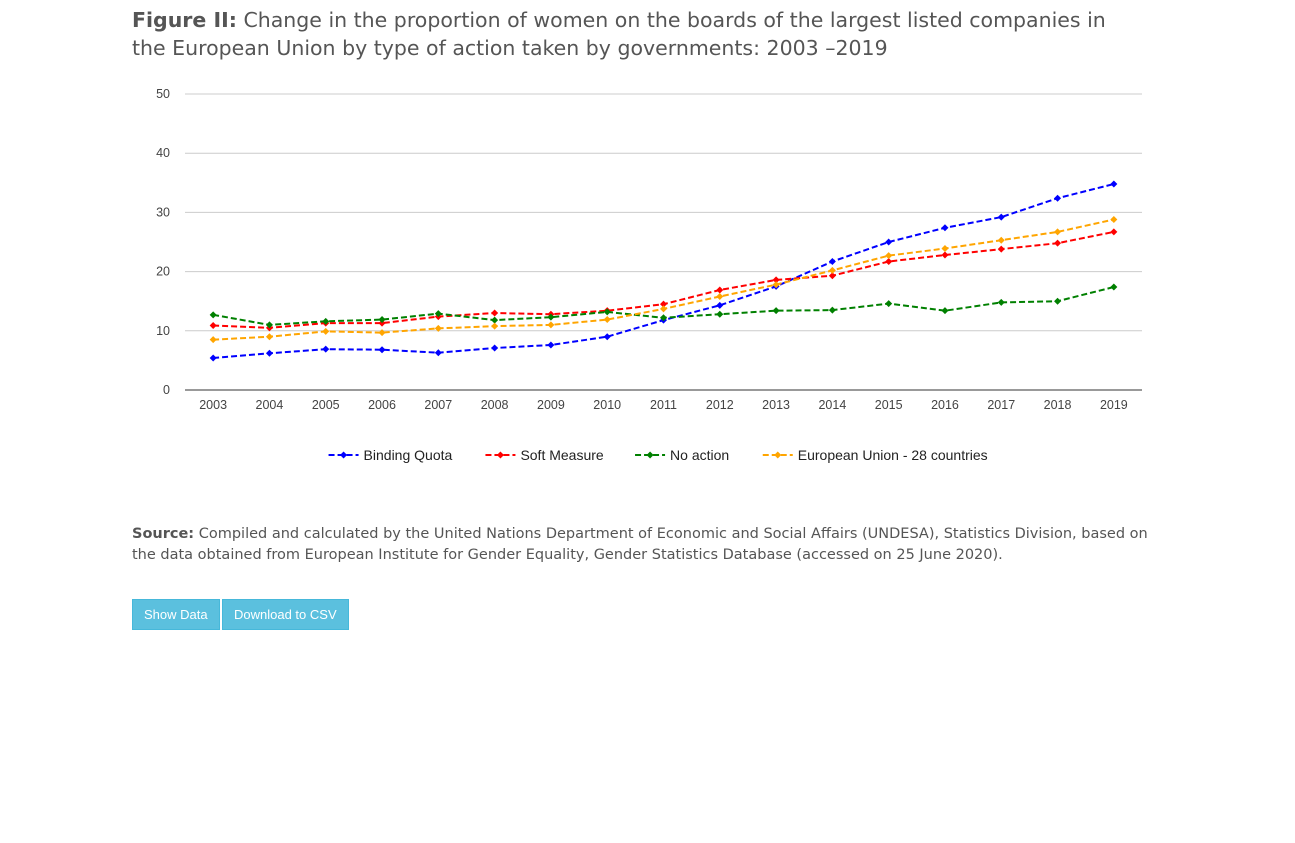  Describe the element at coordinates (1114, 405) in the screenshot. I see `x-tick-label: 2019` at that location.